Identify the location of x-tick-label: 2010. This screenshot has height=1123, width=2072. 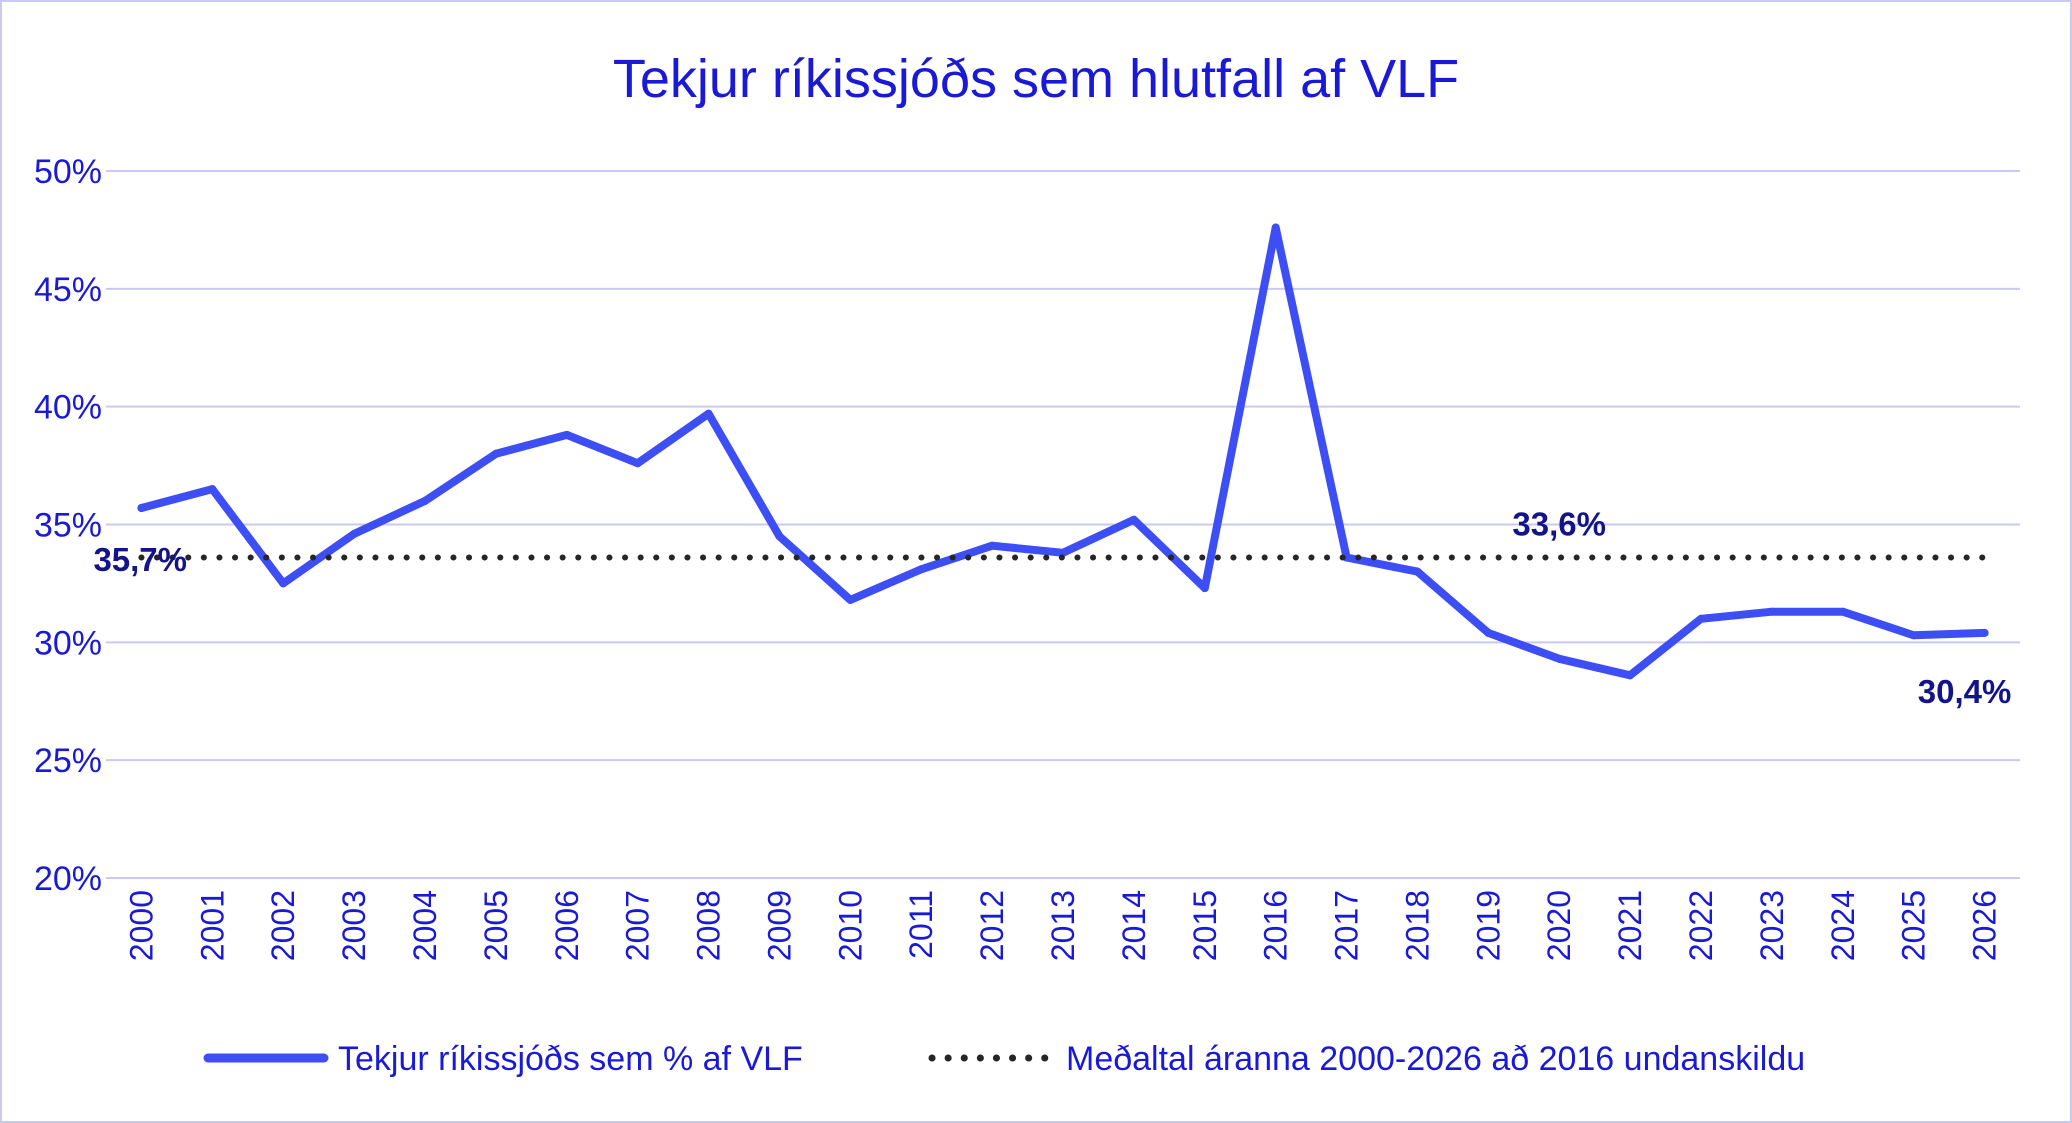
(850, 925).